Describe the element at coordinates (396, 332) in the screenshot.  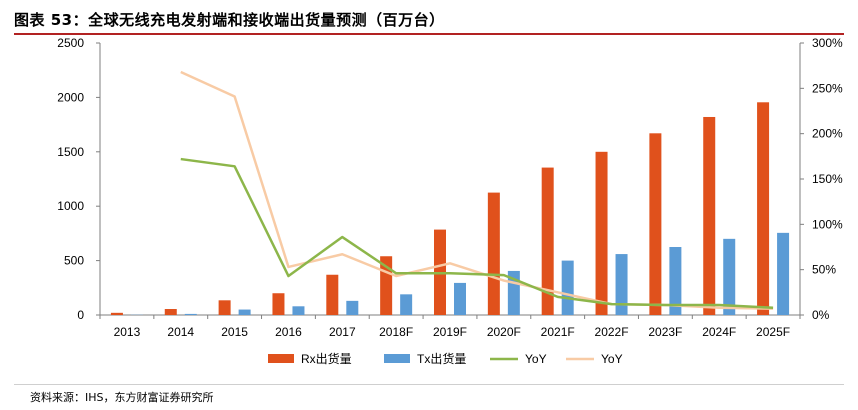
I see `x-tick-label: 2018F` at that location.